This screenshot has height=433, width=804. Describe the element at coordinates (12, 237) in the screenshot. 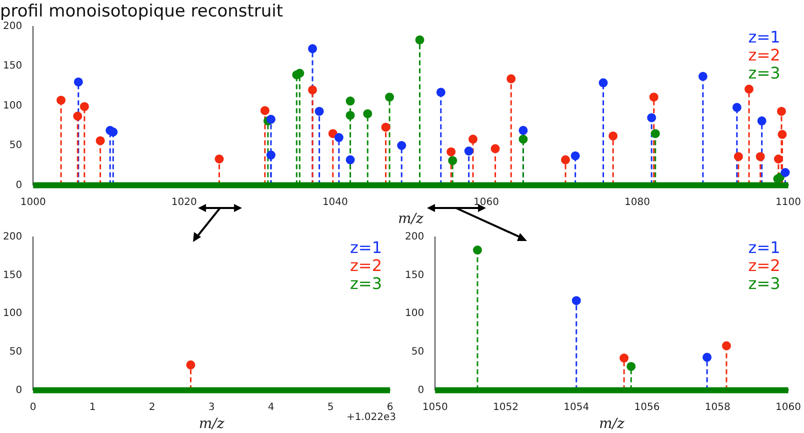

I see `y-tick-label: 200` at that location.